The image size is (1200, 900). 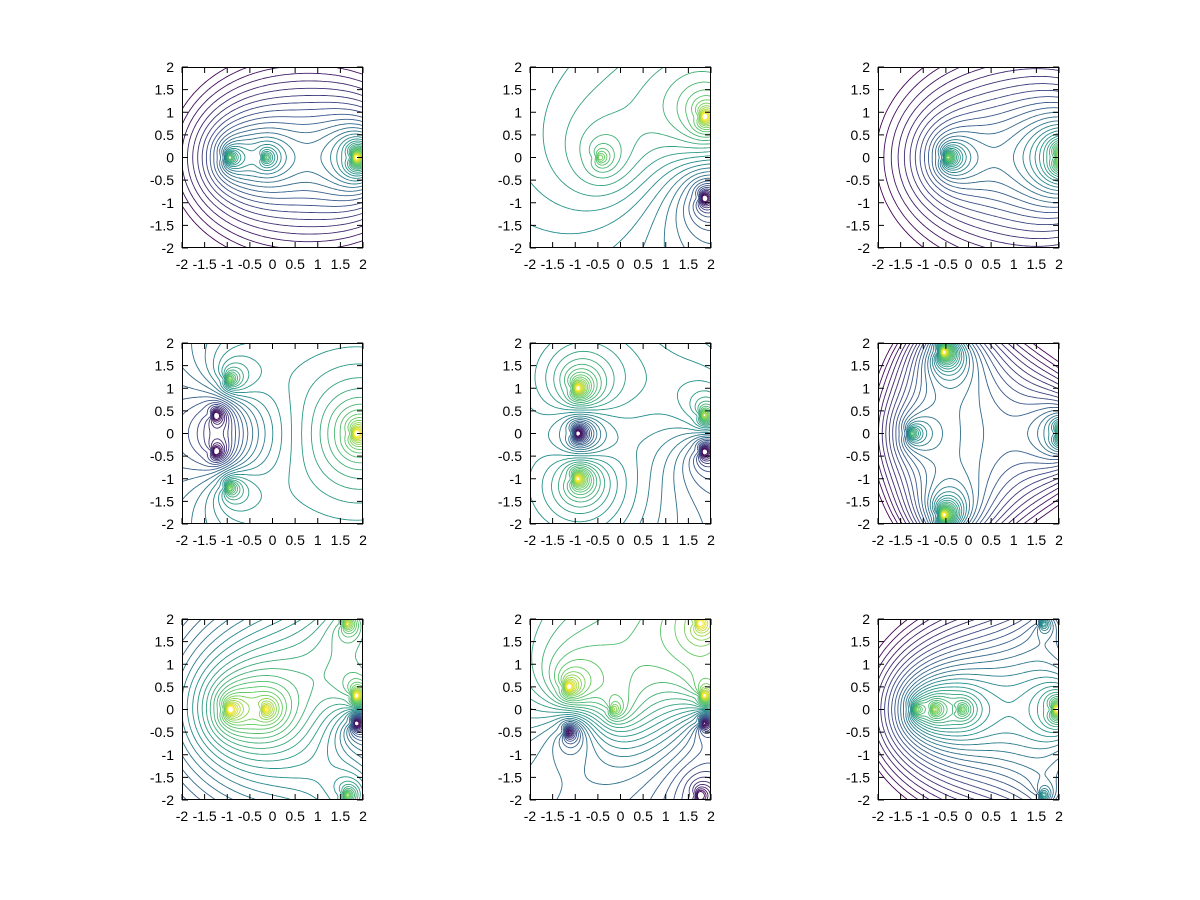 What do you see at coordinates (518, 664) in the screenshot?
I see `y-tick-label: 1` at bounding box center [518, 664].